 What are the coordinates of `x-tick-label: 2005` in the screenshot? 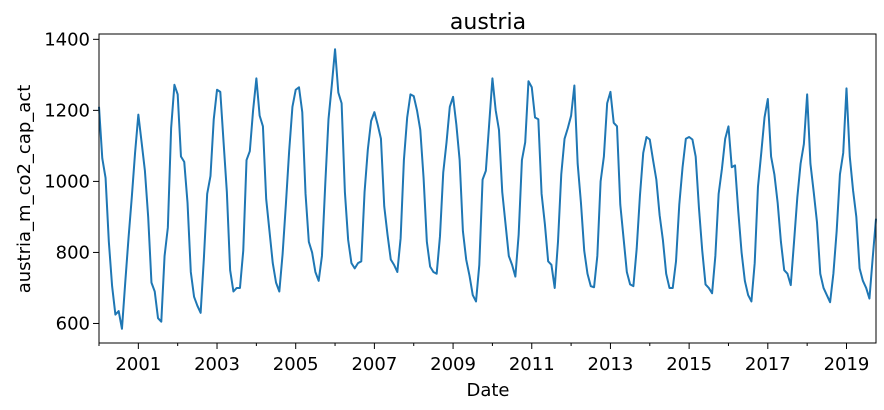 It's located at (296, 364).